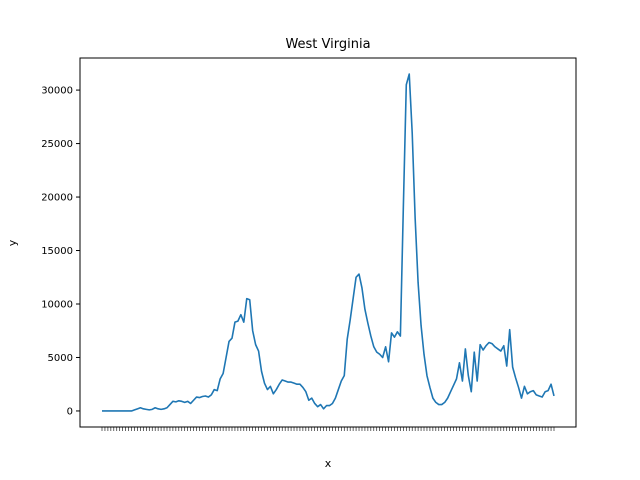  Describe the element at coordinates (70, 411) in the screenshot. I see `y-tick-label: 0` at that location.